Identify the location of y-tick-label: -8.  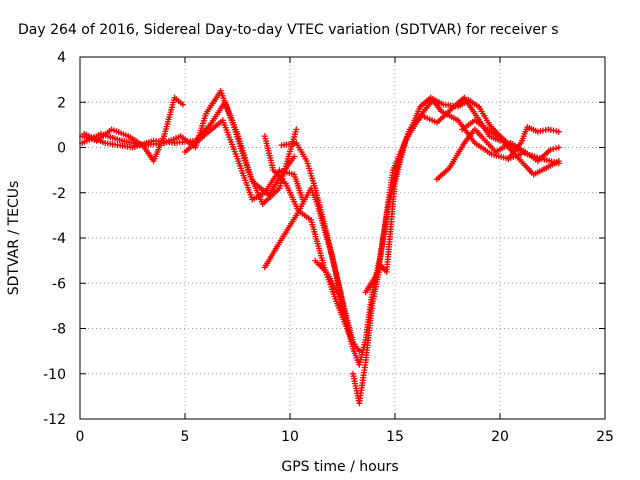
(59, 330).